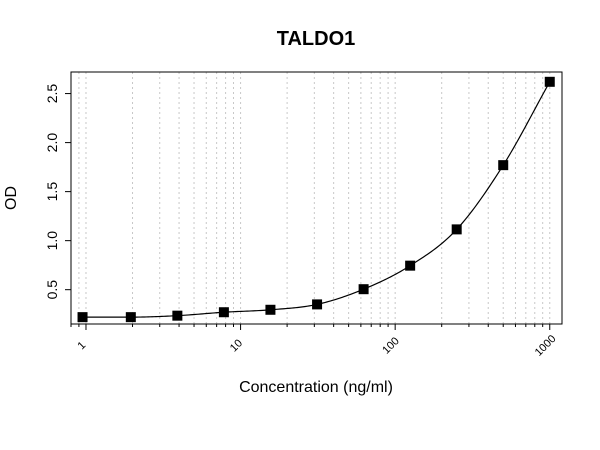 Image resolution: width=600 pixels, height=450 pixels. What do you see at coordinates (52, 94) in the screenshot?
I see `y-tick-label: 2.5` at bounding box center [52, 94].